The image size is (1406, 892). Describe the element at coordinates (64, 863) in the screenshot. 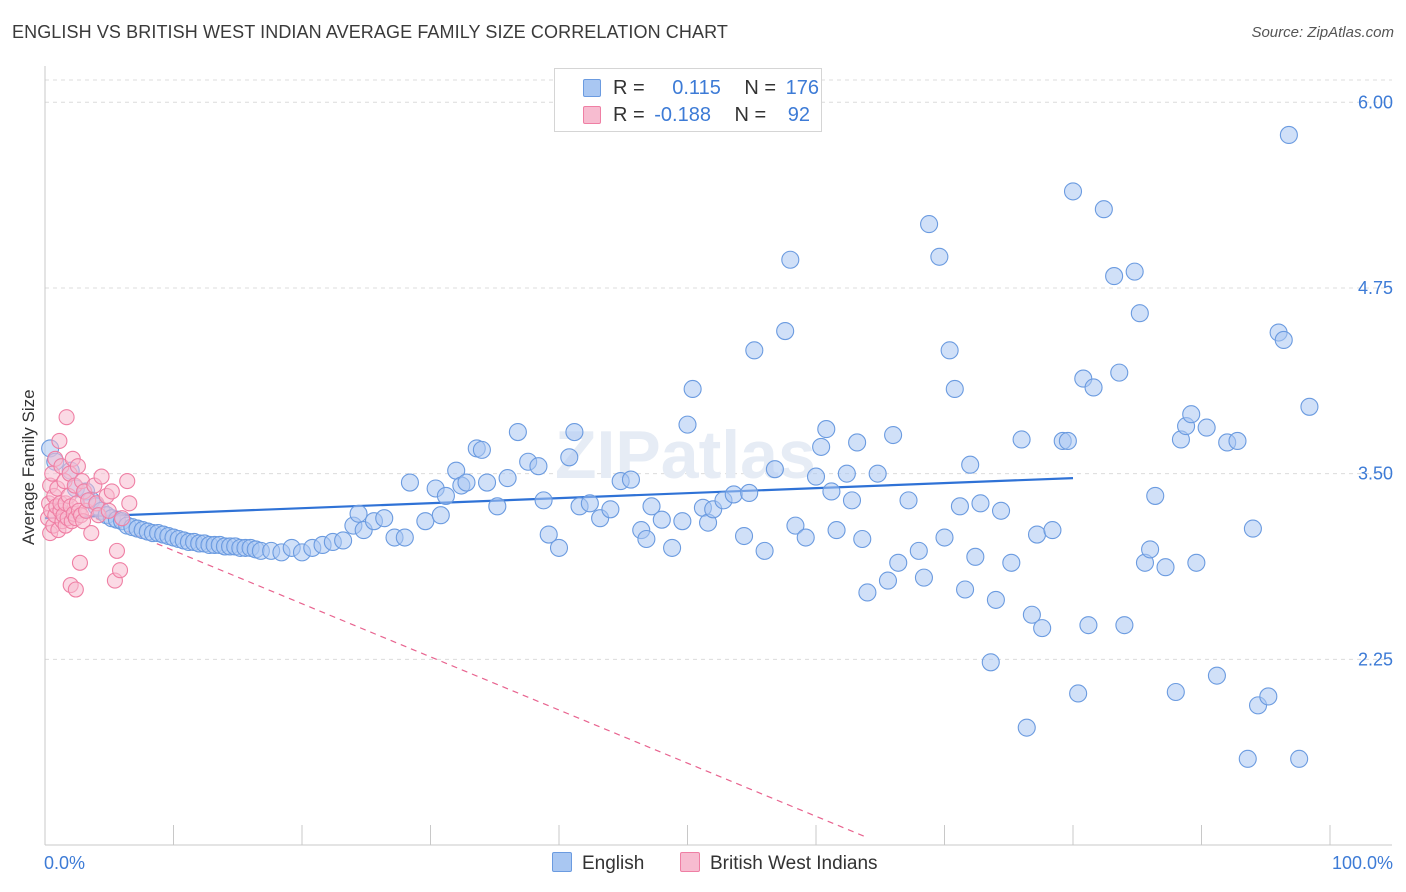

I see `x-tick-label: 0.0%` at that location.